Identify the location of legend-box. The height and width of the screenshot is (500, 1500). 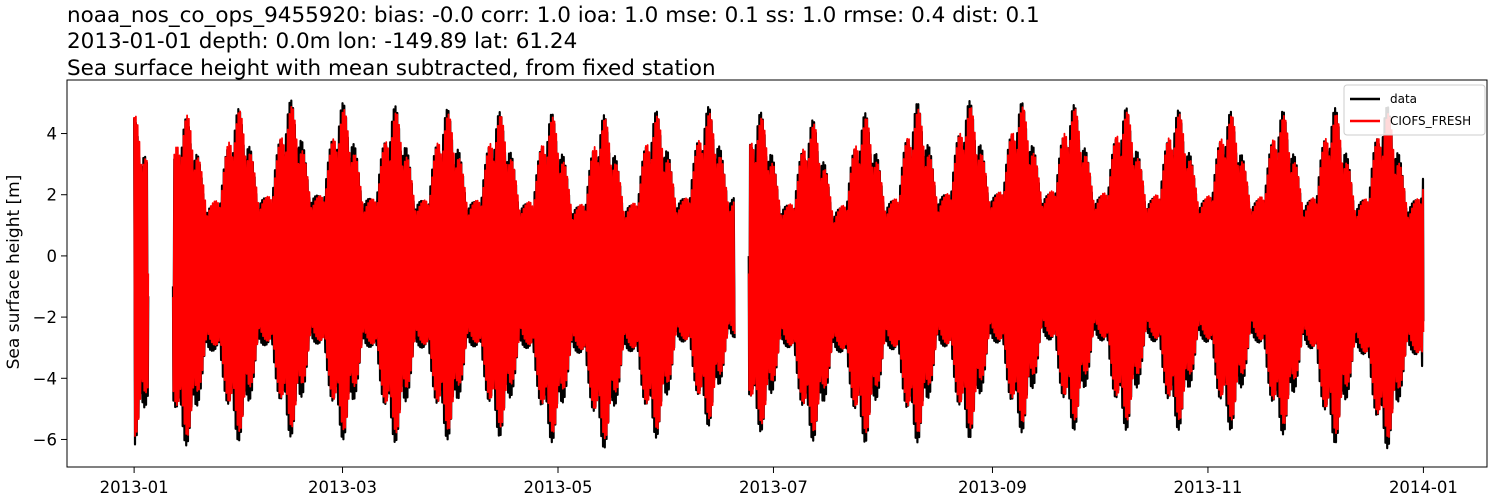
(1414, 110).